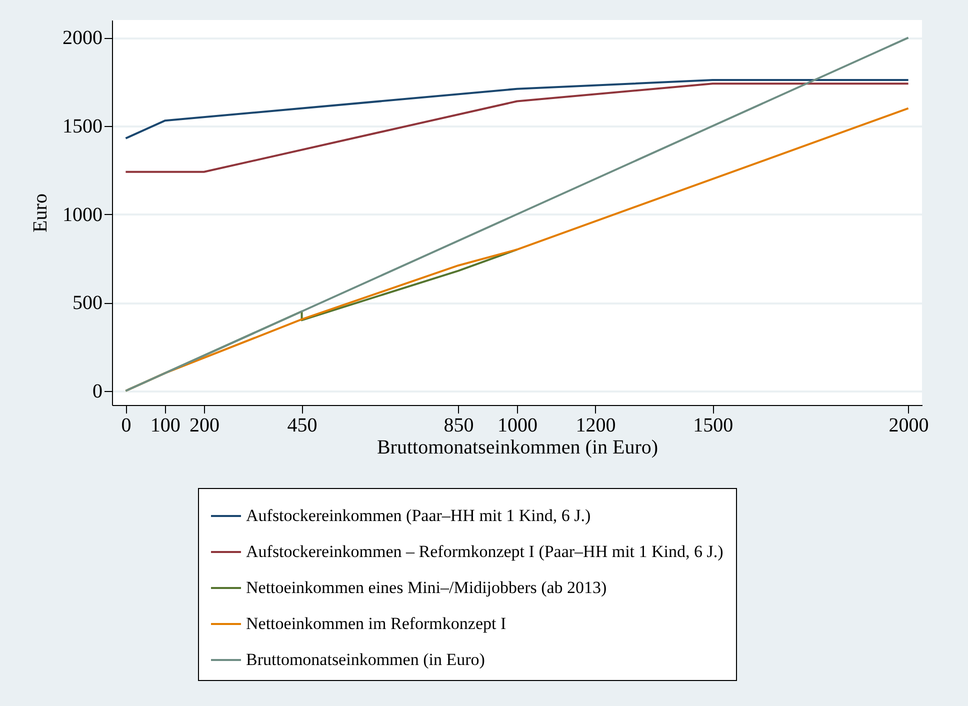 The width and height of the screenshot is (968, 706). I want to click on legend-label: Aufstockereinkommen (Paar–HH mit 1 Kind, 6 J.), so click(418, 515).